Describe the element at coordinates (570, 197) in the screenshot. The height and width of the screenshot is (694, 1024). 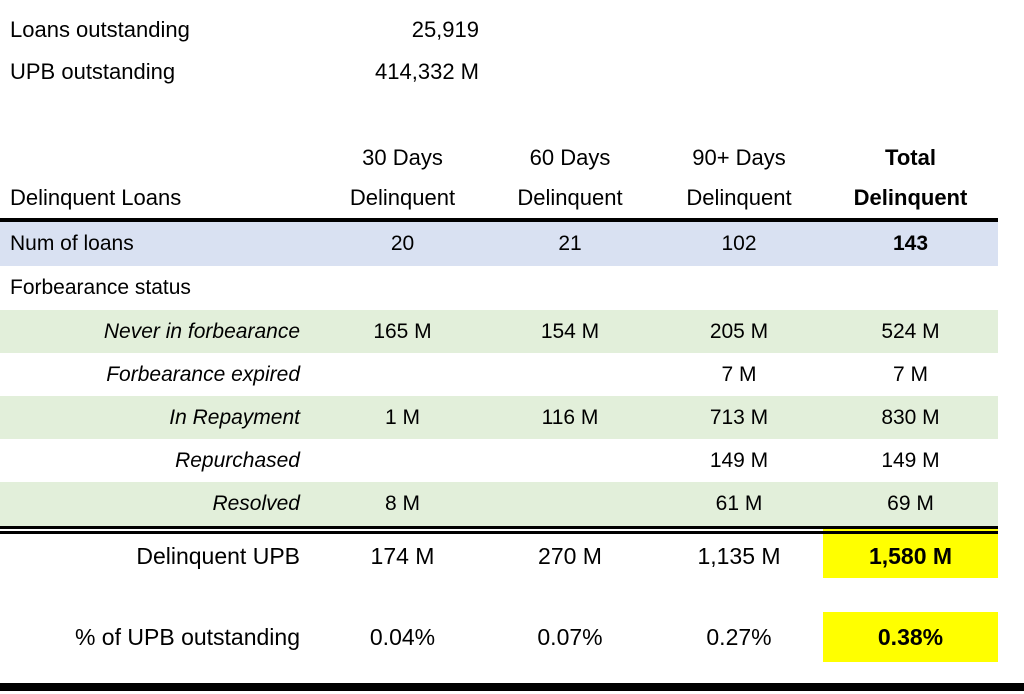
I see `col-header-60days-sub: Delinquent` at that location.